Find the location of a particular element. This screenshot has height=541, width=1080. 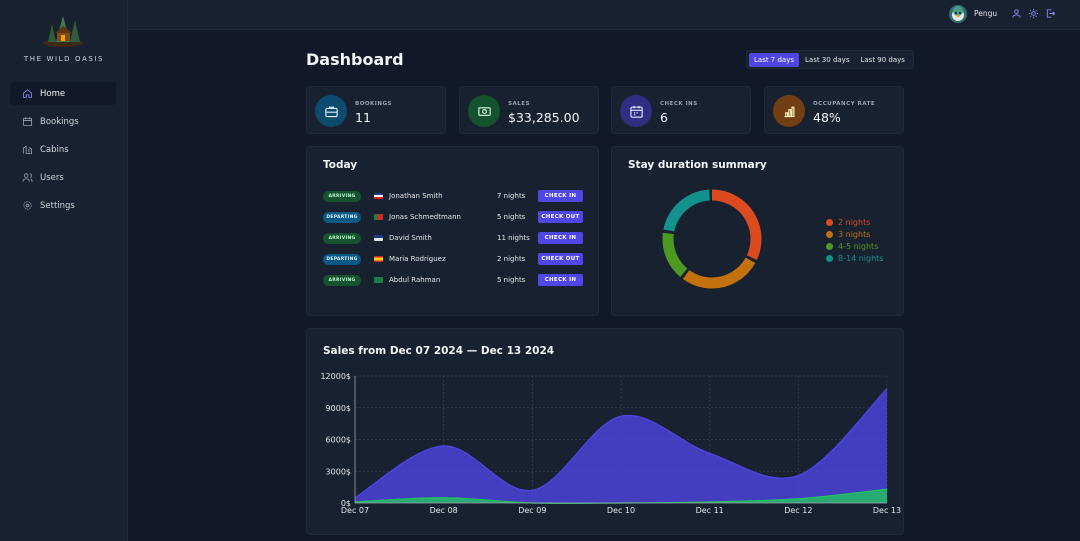

series-line is located at coordinates (621, 443).